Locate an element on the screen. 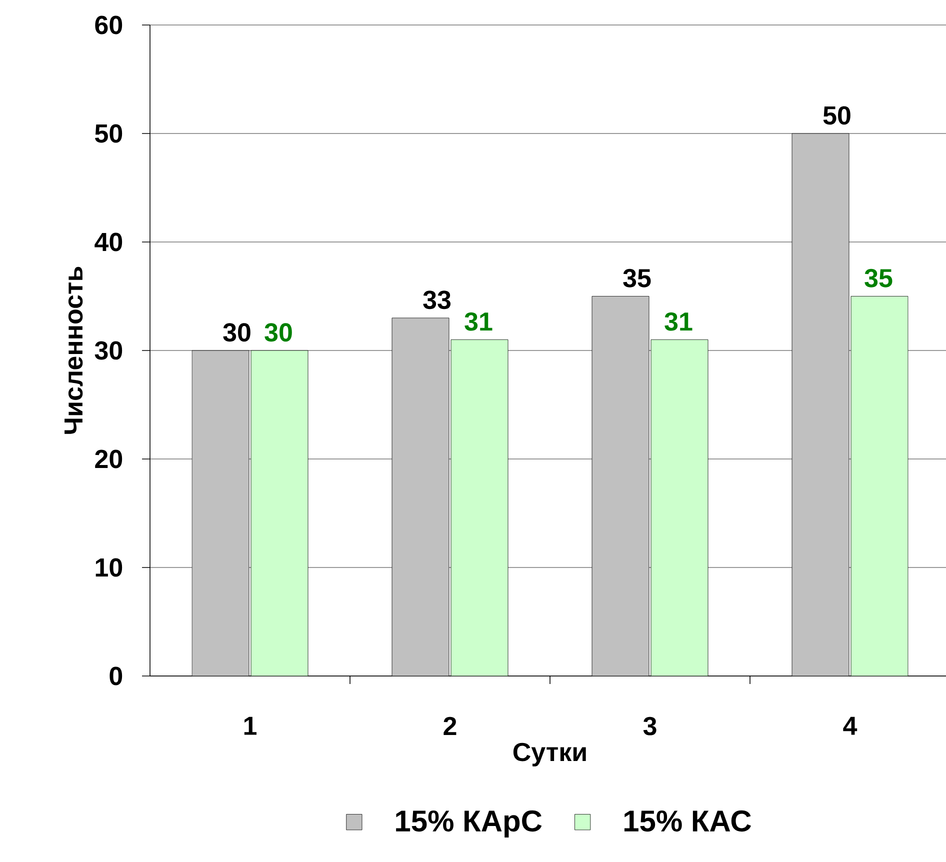 The image size is (946, 862). y-tick-label: 10 is located at coordinates (109, 567).